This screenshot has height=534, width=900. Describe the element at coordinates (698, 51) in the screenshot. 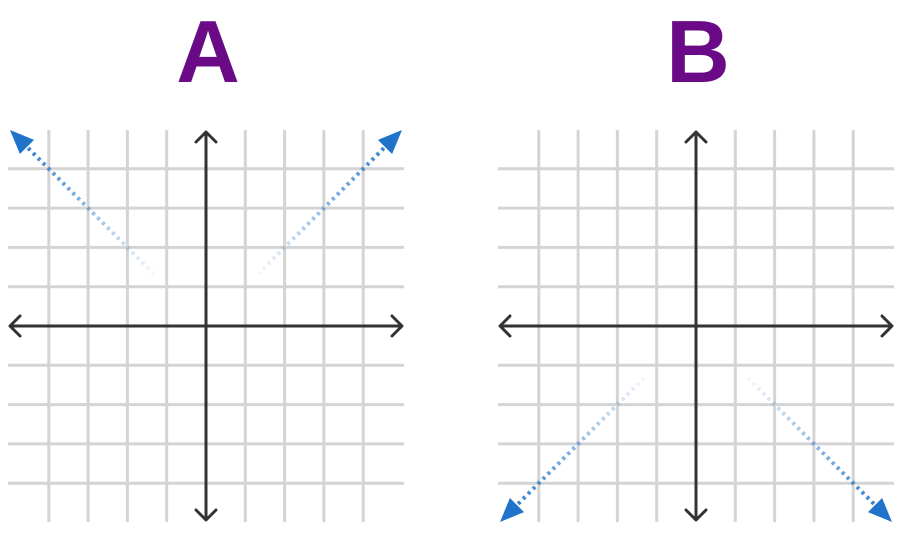

I see `panel-label-b: B` at that location.